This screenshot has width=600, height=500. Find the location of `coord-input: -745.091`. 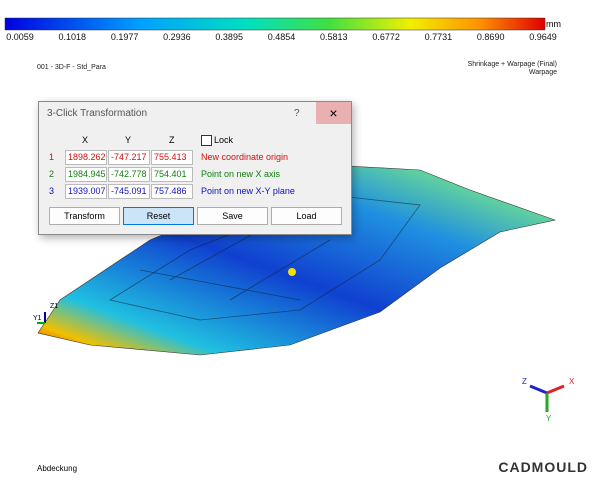

coord-input: -745.091 is located at coordinates (129, 191).